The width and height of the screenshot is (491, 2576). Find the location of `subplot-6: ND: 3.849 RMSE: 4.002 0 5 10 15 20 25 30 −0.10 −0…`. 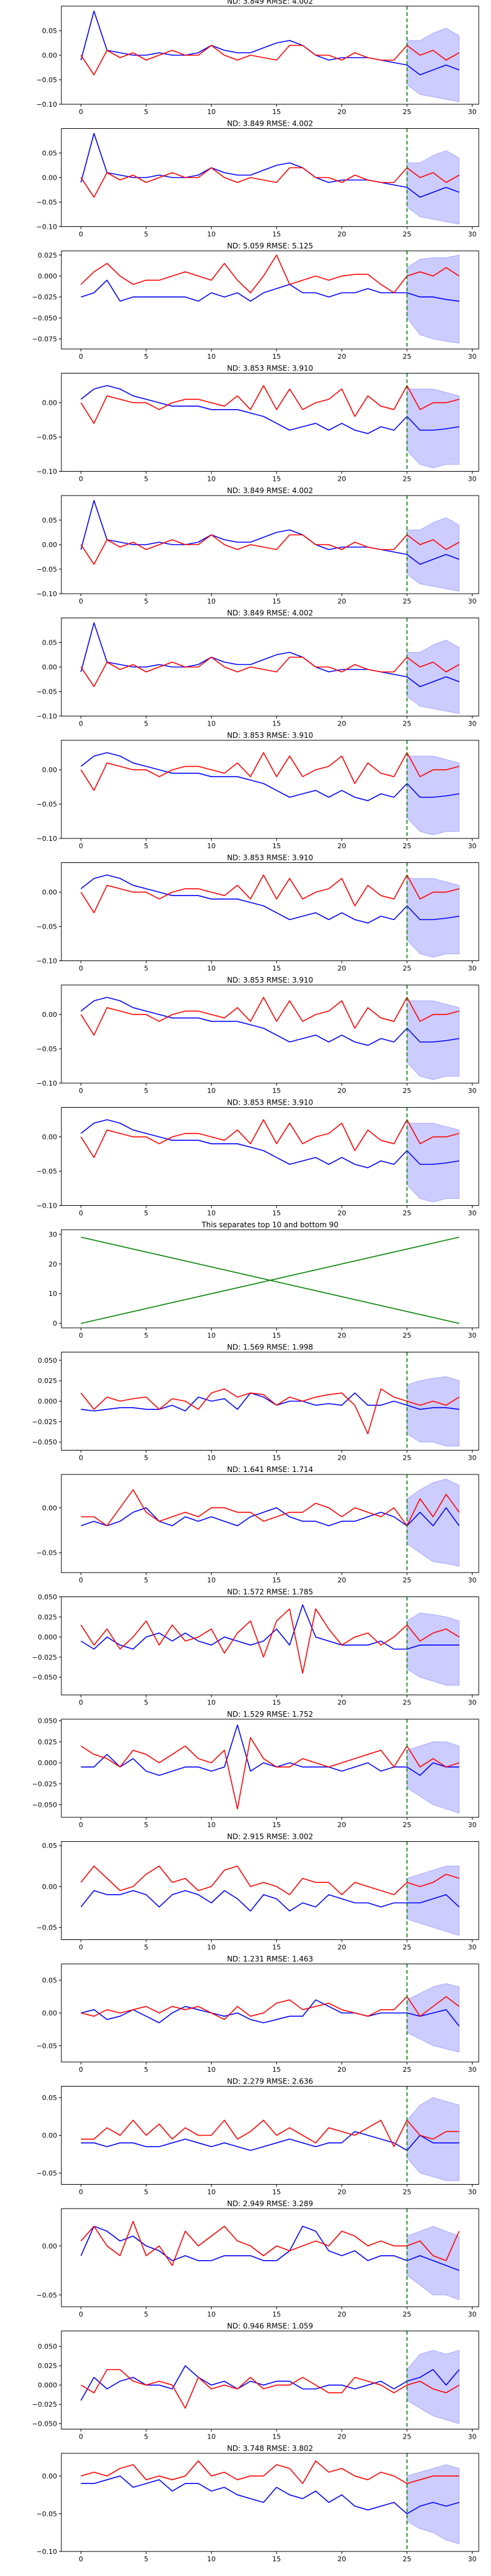

subplot-6: ND: 3.849 RMSE: 4.002 0 5 10 15 20 25 30 −0.10 −0… is located at coordinates (258, 668).